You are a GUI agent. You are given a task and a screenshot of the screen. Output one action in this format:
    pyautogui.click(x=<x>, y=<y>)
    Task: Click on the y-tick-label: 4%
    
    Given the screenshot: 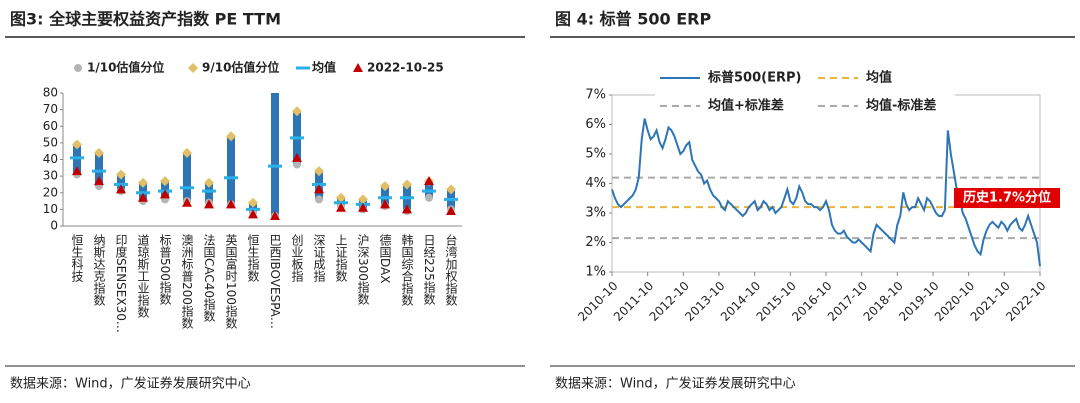 What is the action you would take?
    pyautogui.click(x=595, y=183)
    